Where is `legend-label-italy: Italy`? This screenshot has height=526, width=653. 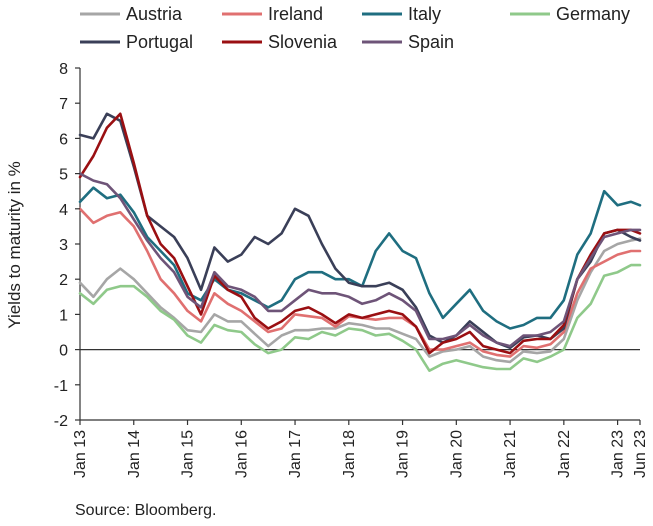 legend-label-italy: Italy is located at coordinates (424, 14).